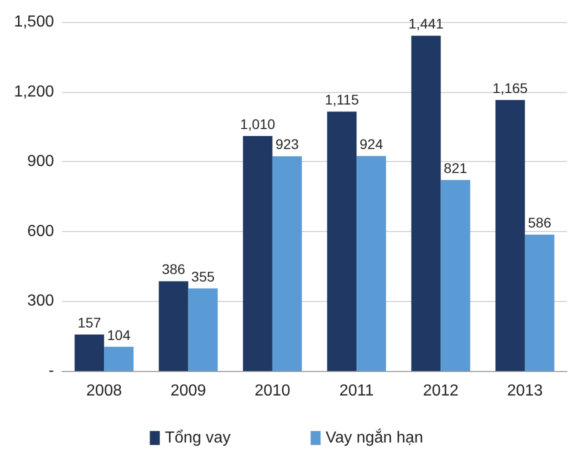 The width and height of the screenshot is (573, 459). What do you see at coordinates (34, 91) in the screenshot?
I see `y-tick-label: 1,200` at bounding box center [34, 91].